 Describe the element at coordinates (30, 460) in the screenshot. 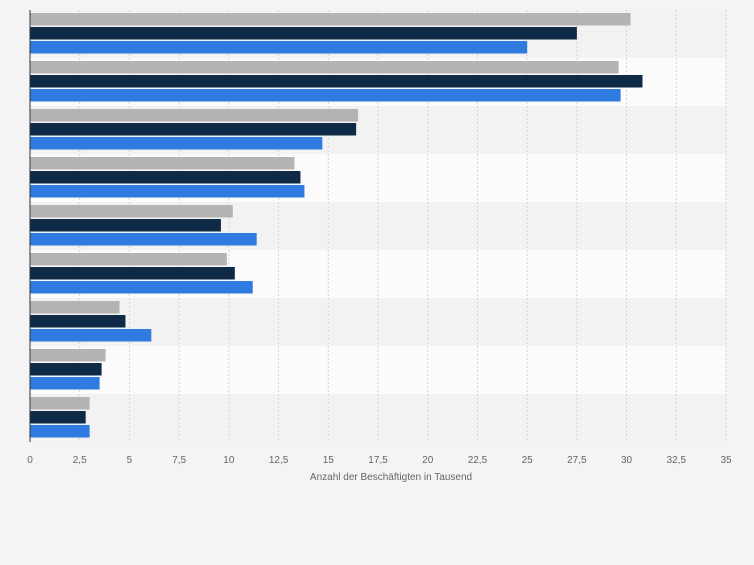

I see `x-tick-label: 0` at that location.